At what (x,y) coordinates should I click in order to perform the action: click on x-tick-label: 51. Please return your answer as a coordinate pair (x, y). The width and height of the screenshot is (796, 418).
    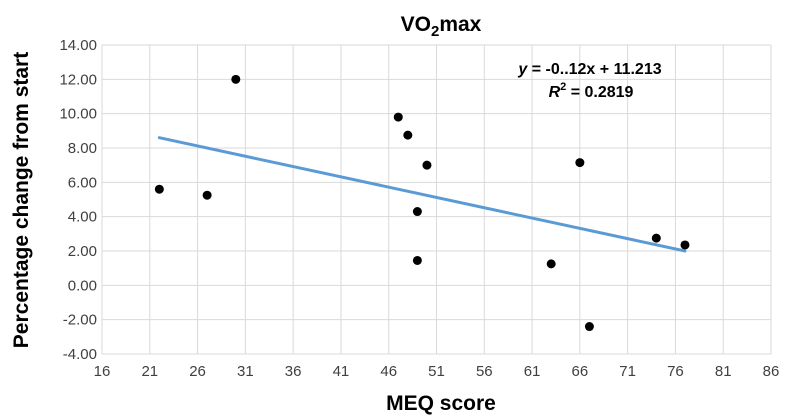
    Looking at the image, I should click on (436, 371).